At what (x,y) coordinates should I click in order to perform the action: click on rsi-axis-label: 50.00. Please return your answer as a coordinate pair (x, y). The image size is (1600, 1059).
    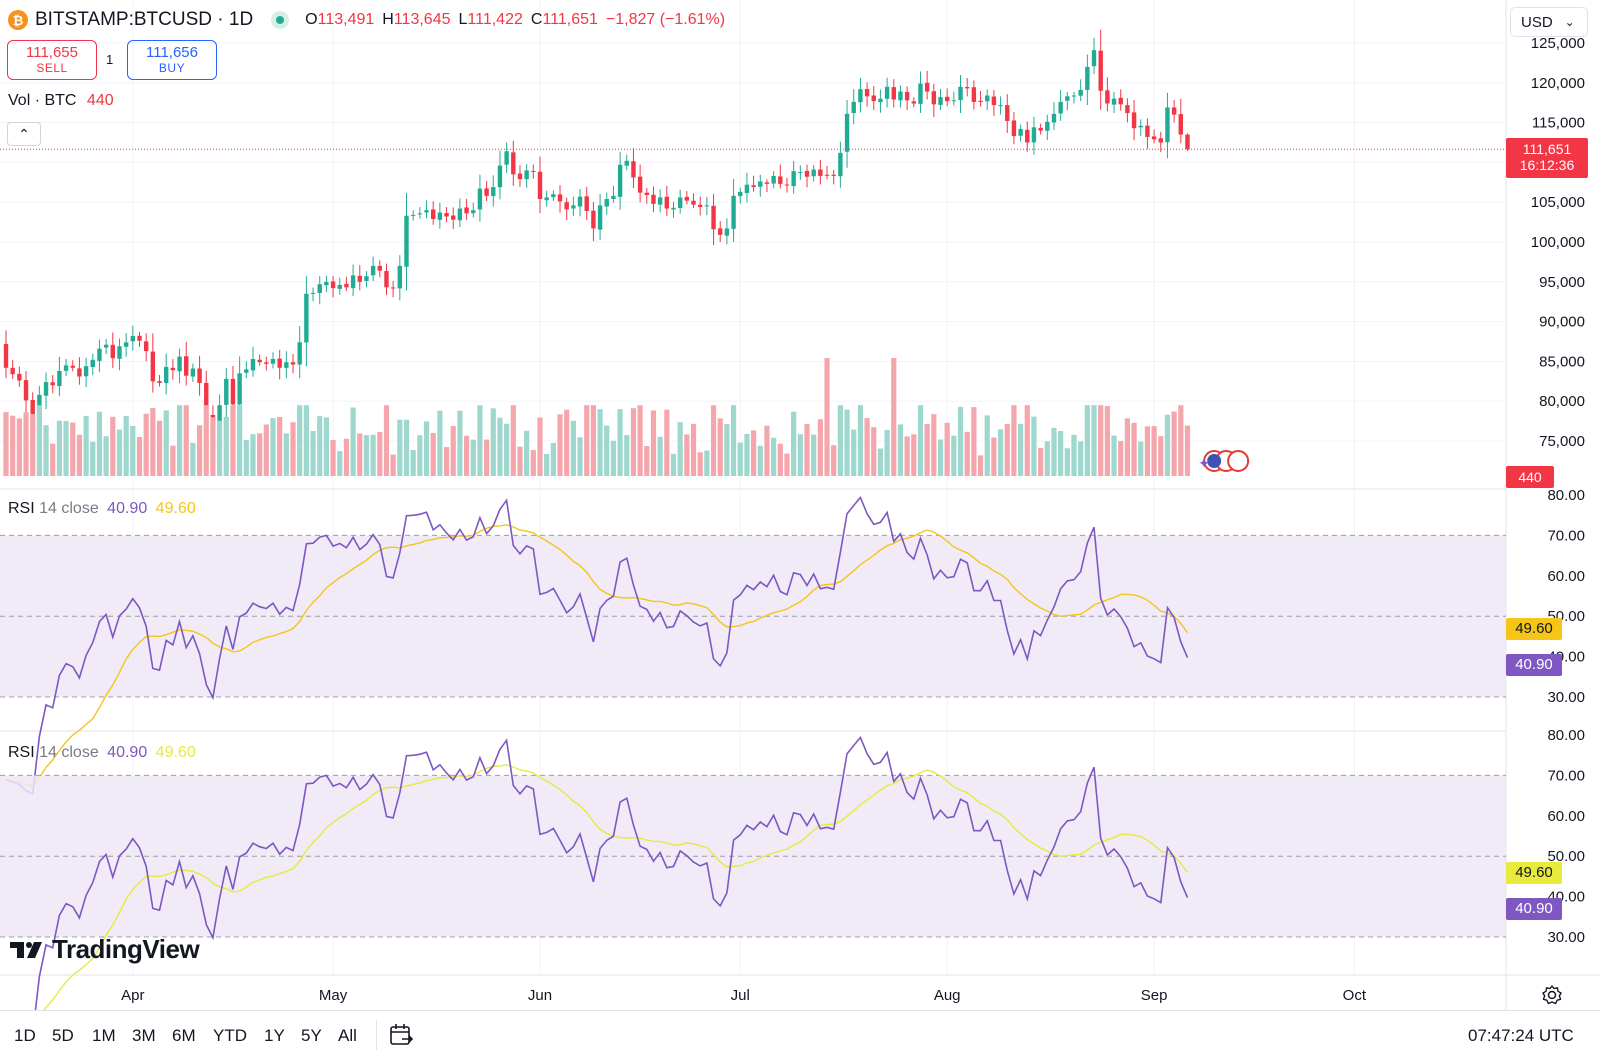
    Looking at the image, I should click on (1566, 856).